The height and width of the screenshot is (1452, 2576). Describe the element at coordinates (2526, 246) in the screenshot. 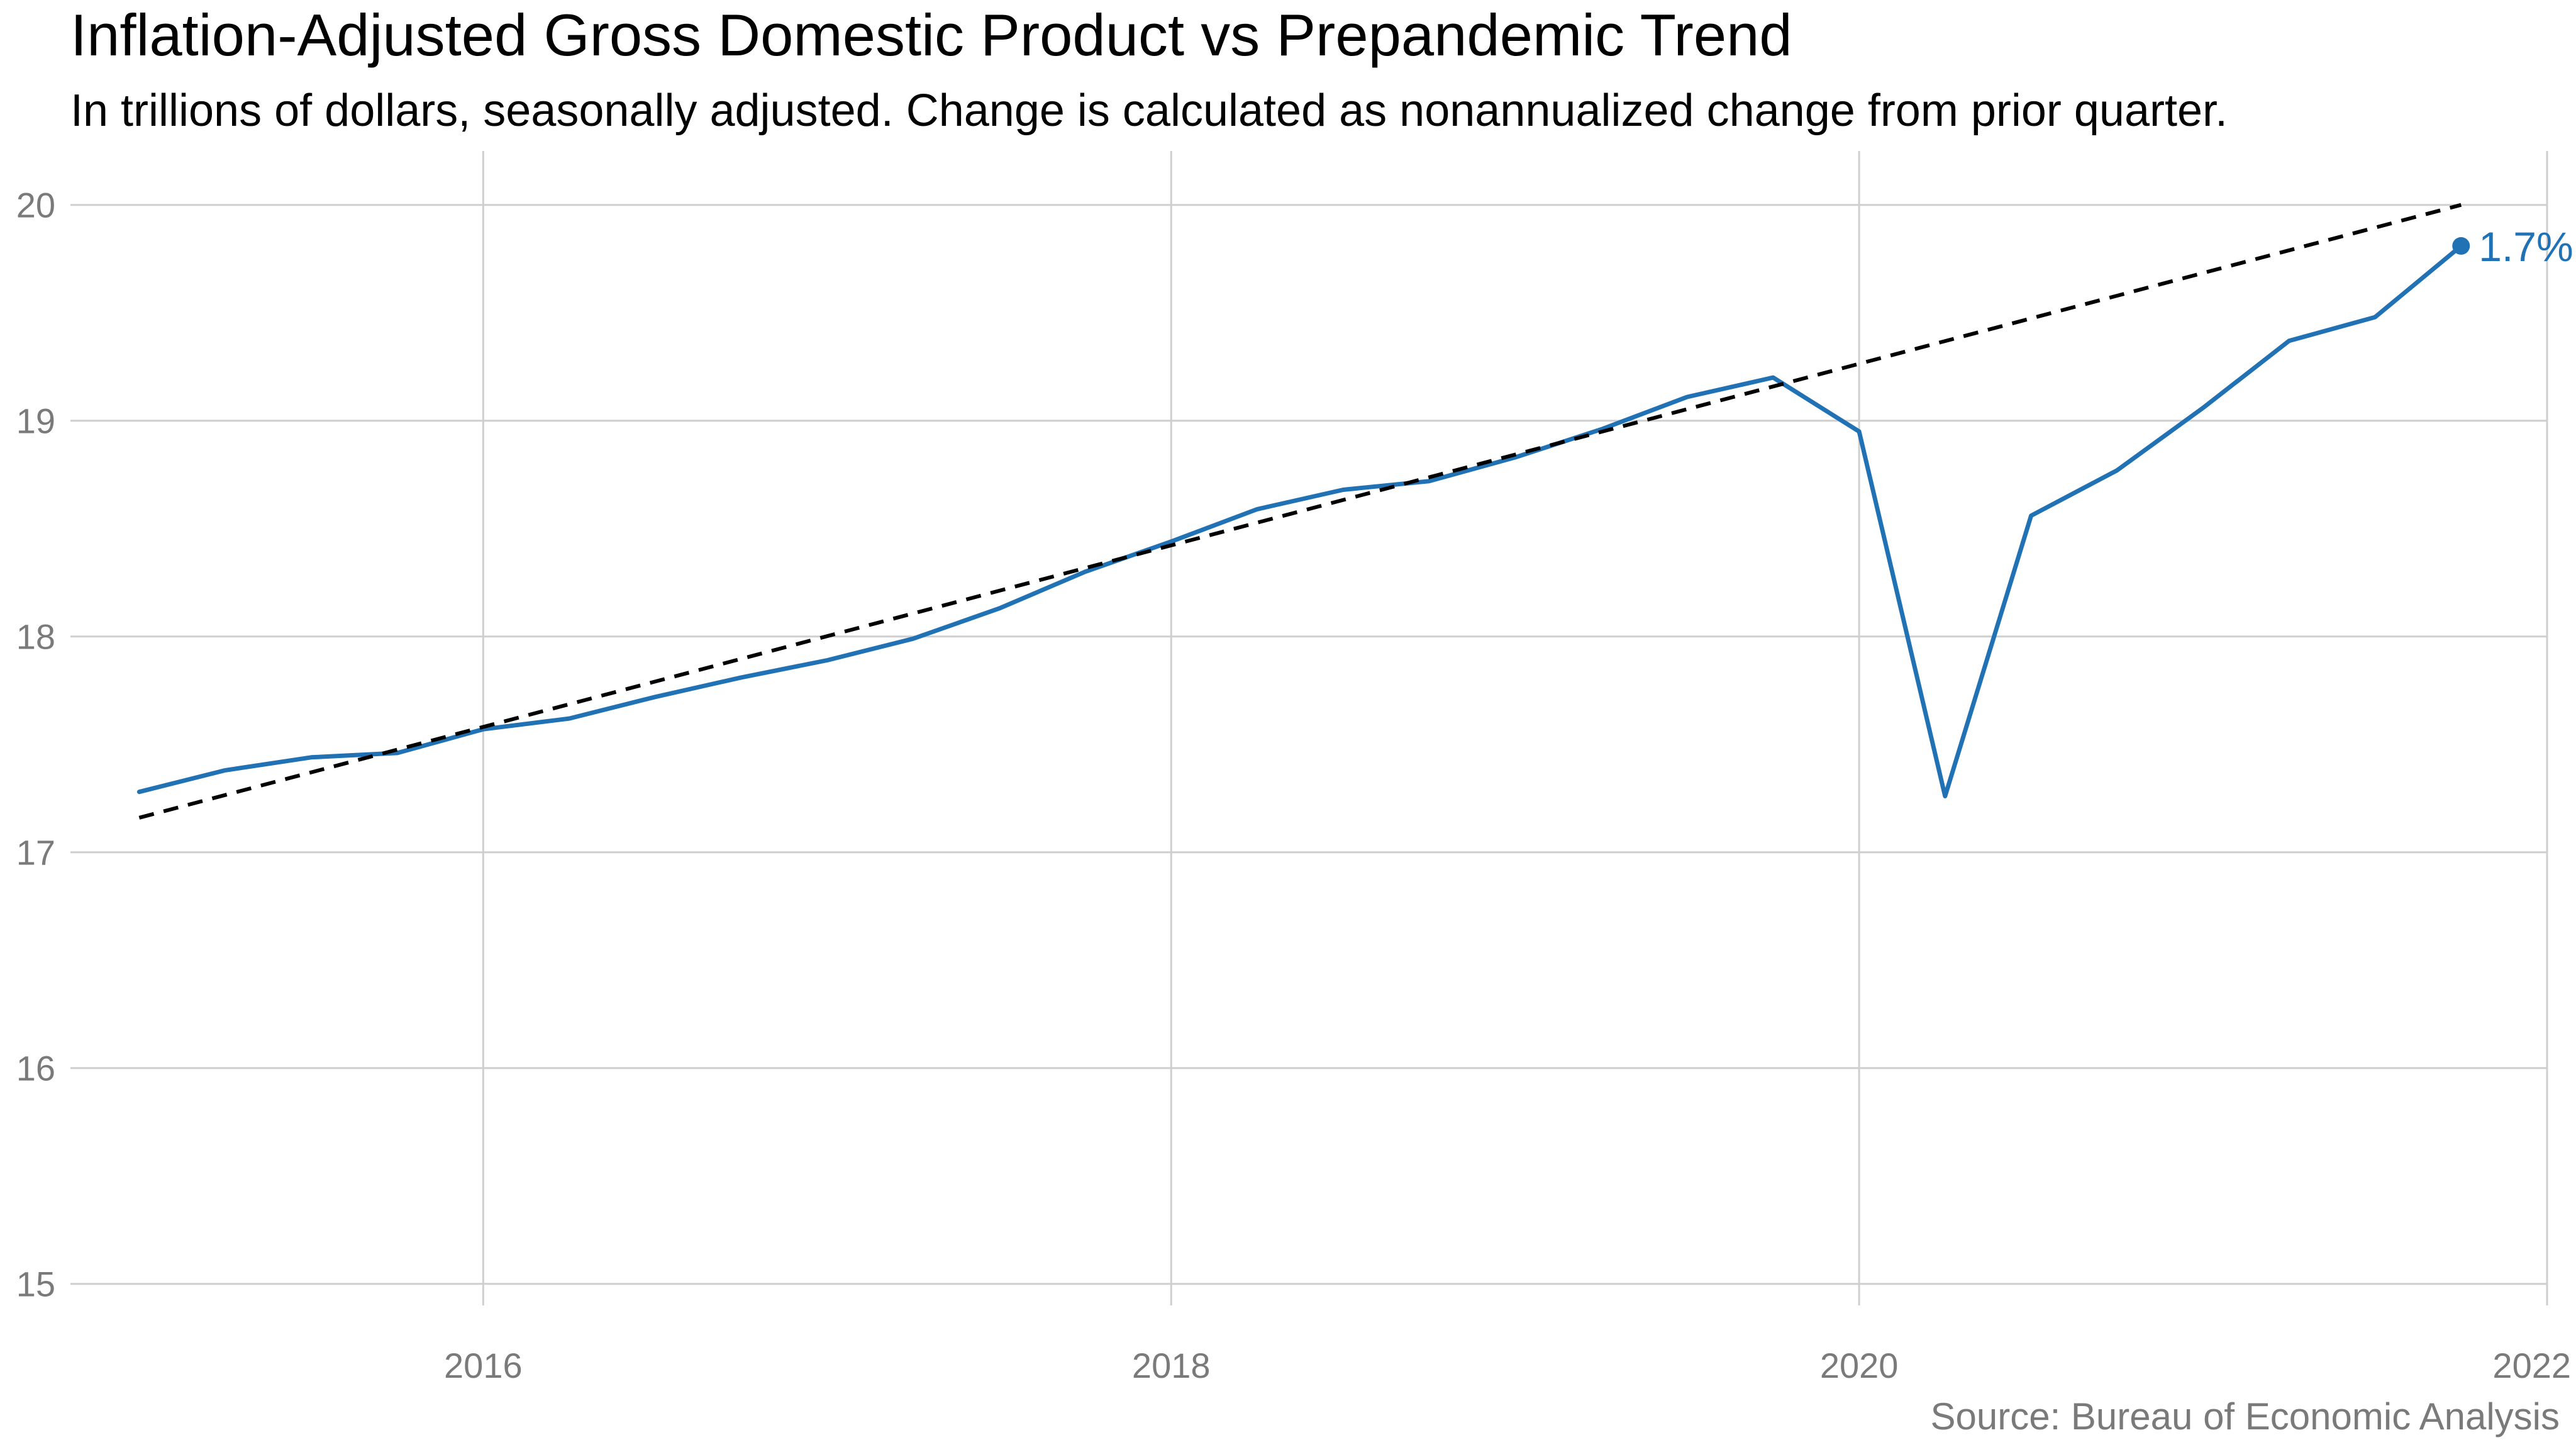

I see `gdp-change-label: 1.7%` at that location.